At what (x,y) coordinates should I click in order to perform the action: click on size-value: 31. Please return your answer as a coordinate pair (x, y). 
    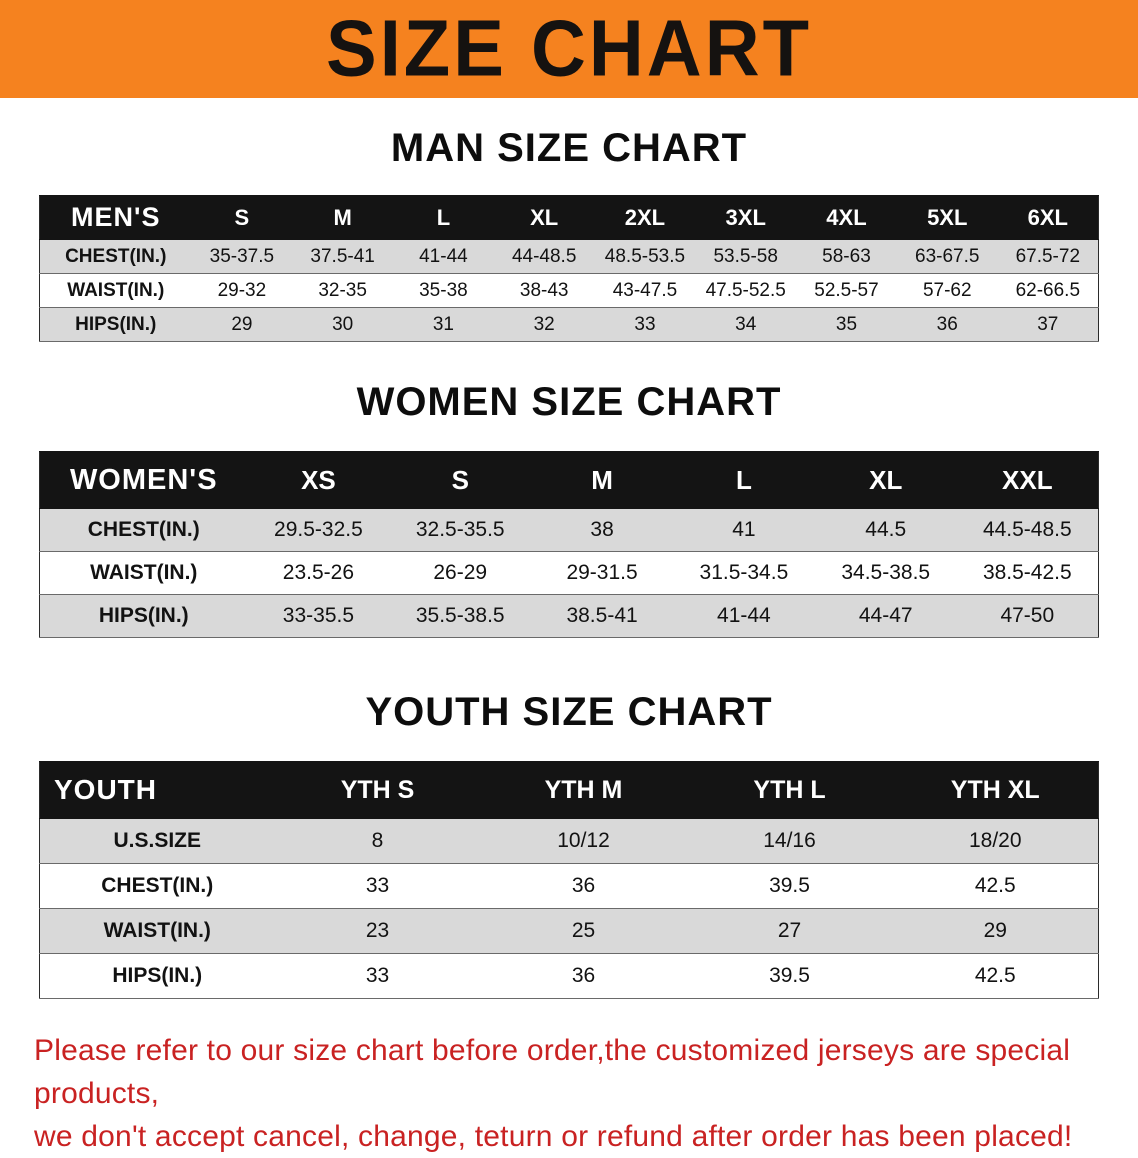
    Looking at the image, I should click on (443, 324).